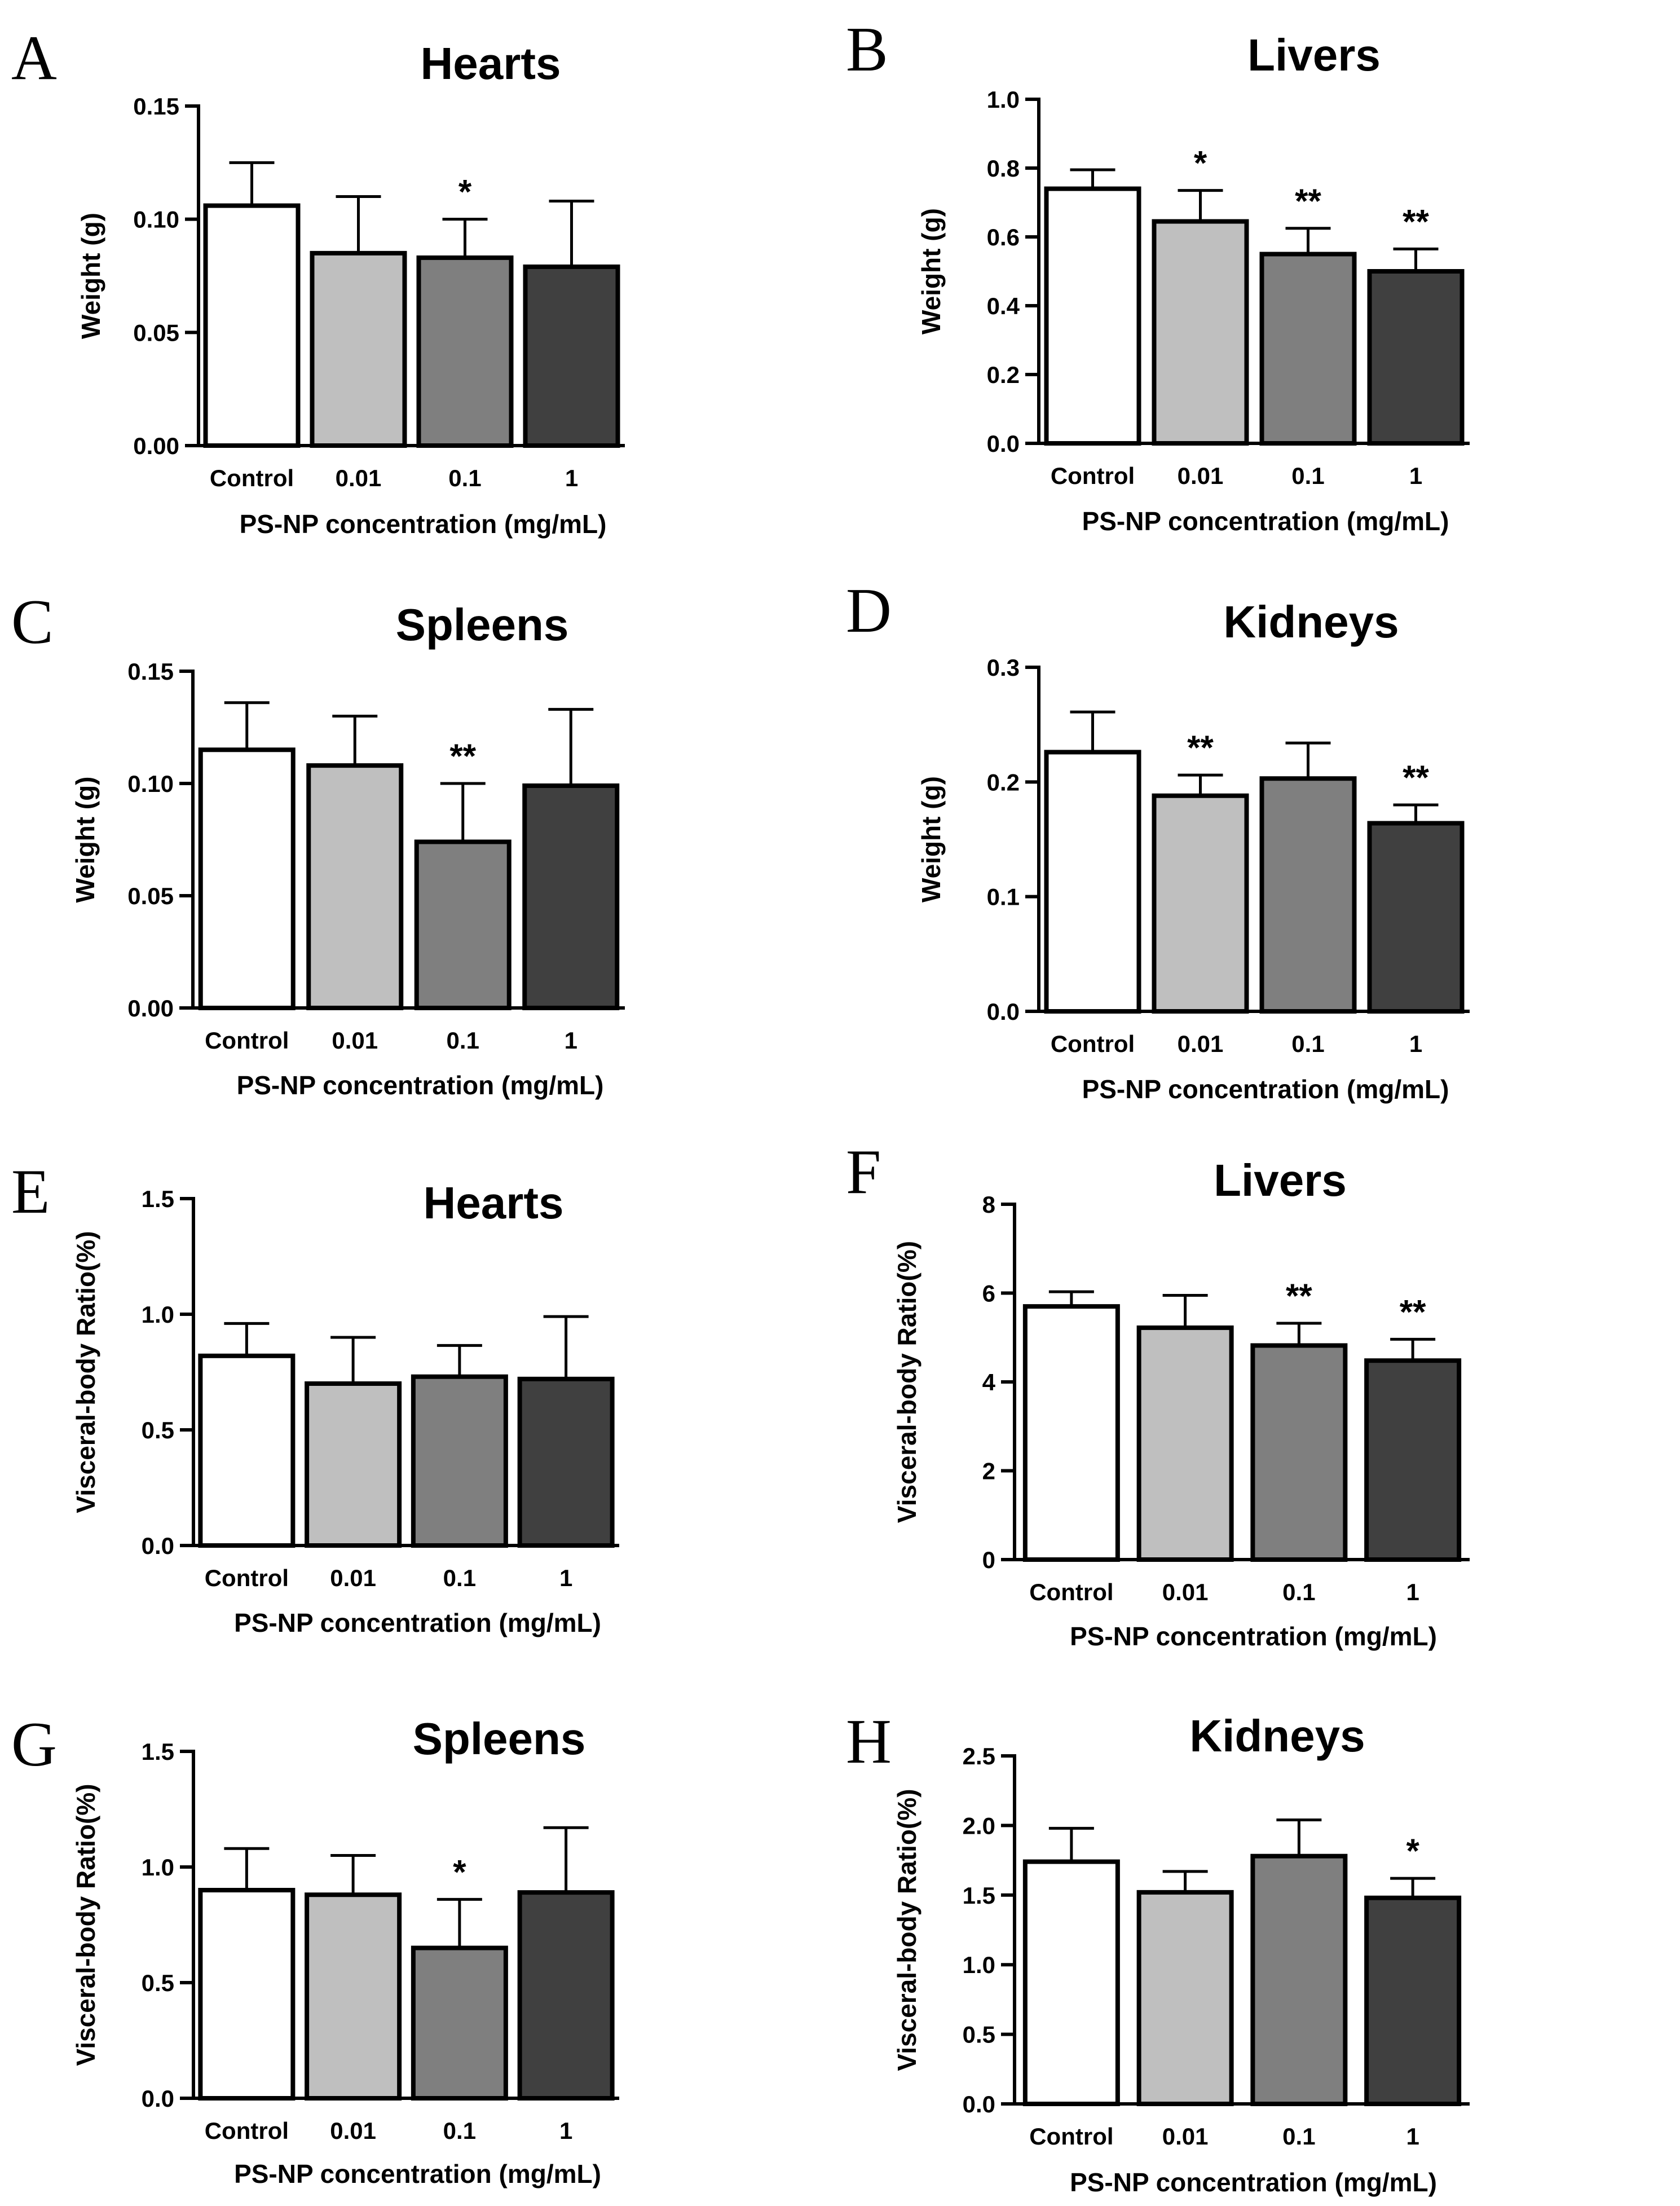  I want to click on y-tick-label: 6, so click(988, 1293).